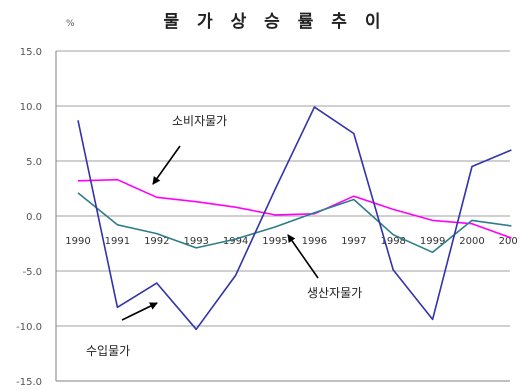 The image size is (519, 390). Describe the element at coordinates (108, 351) in the screenshot. I see `annotation-import-prices: 수입물가` at that location.